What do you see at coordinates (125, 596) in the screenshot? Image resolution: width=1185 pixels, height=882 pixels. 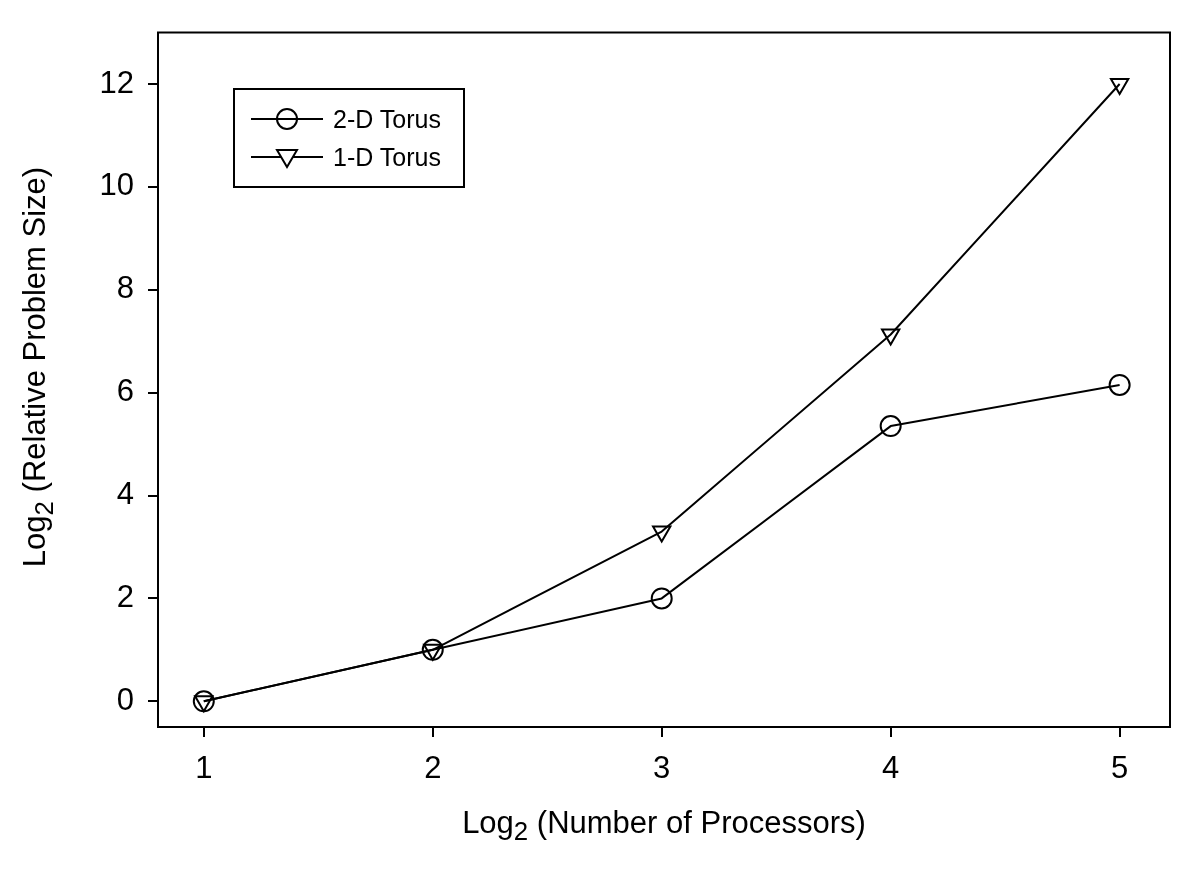 I see `y-tick-label: 2` at bounding box center [125, 596].